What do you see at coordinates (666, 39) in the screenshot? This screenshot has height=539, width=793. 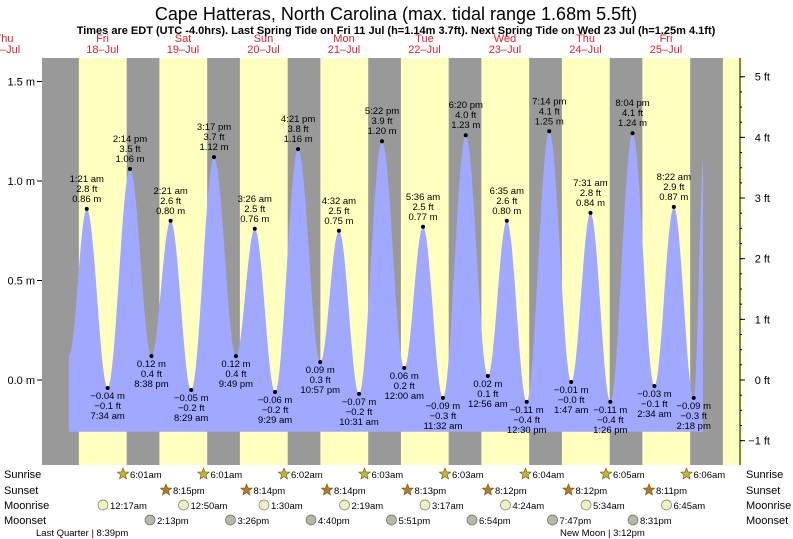 I see `day-label-dow: Fri` at bounding box center [666, 39].